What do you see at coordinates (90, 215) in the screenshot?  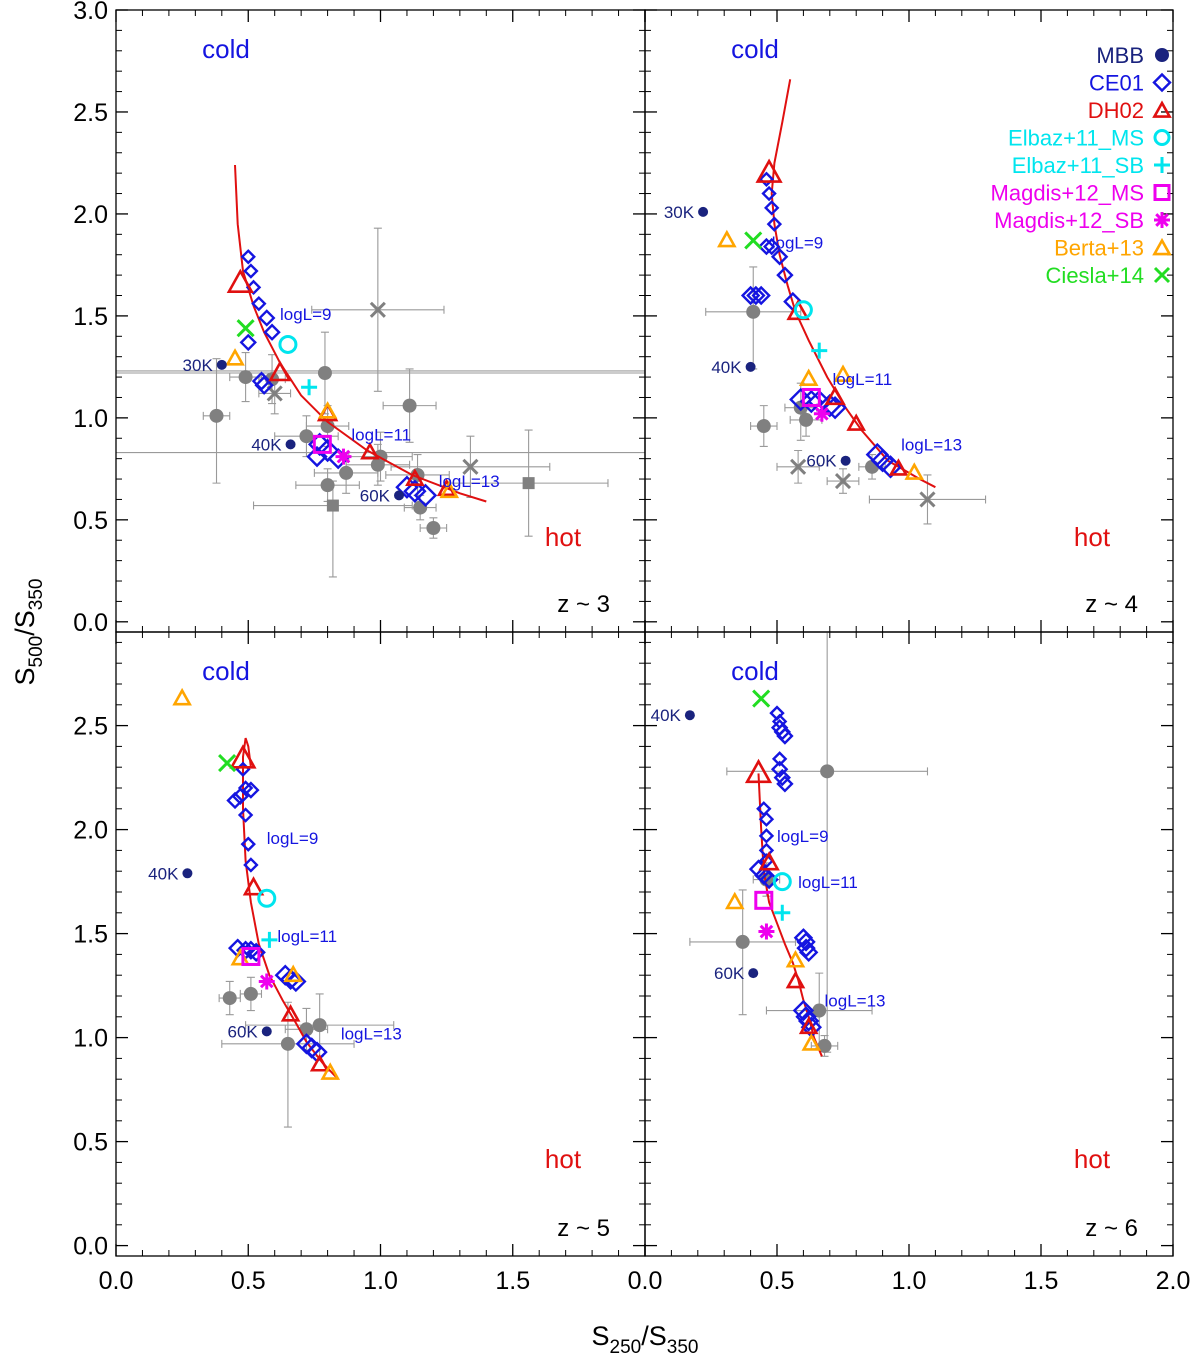 I see `y-tick-label: 2.0` at bounding box center [90, 215].